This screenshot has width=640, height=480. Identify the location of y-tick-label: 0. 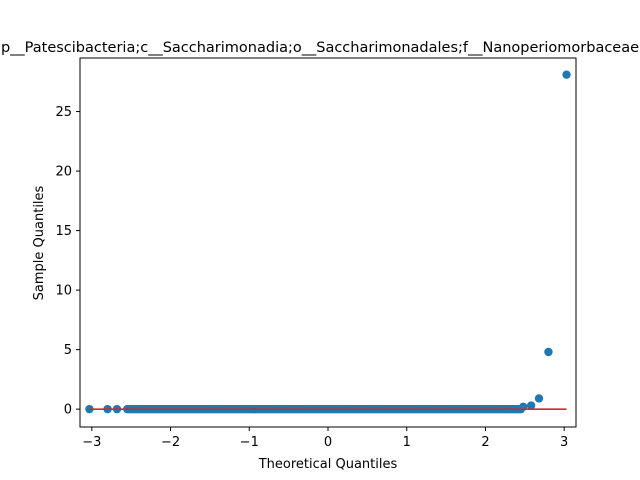
(68, 410).